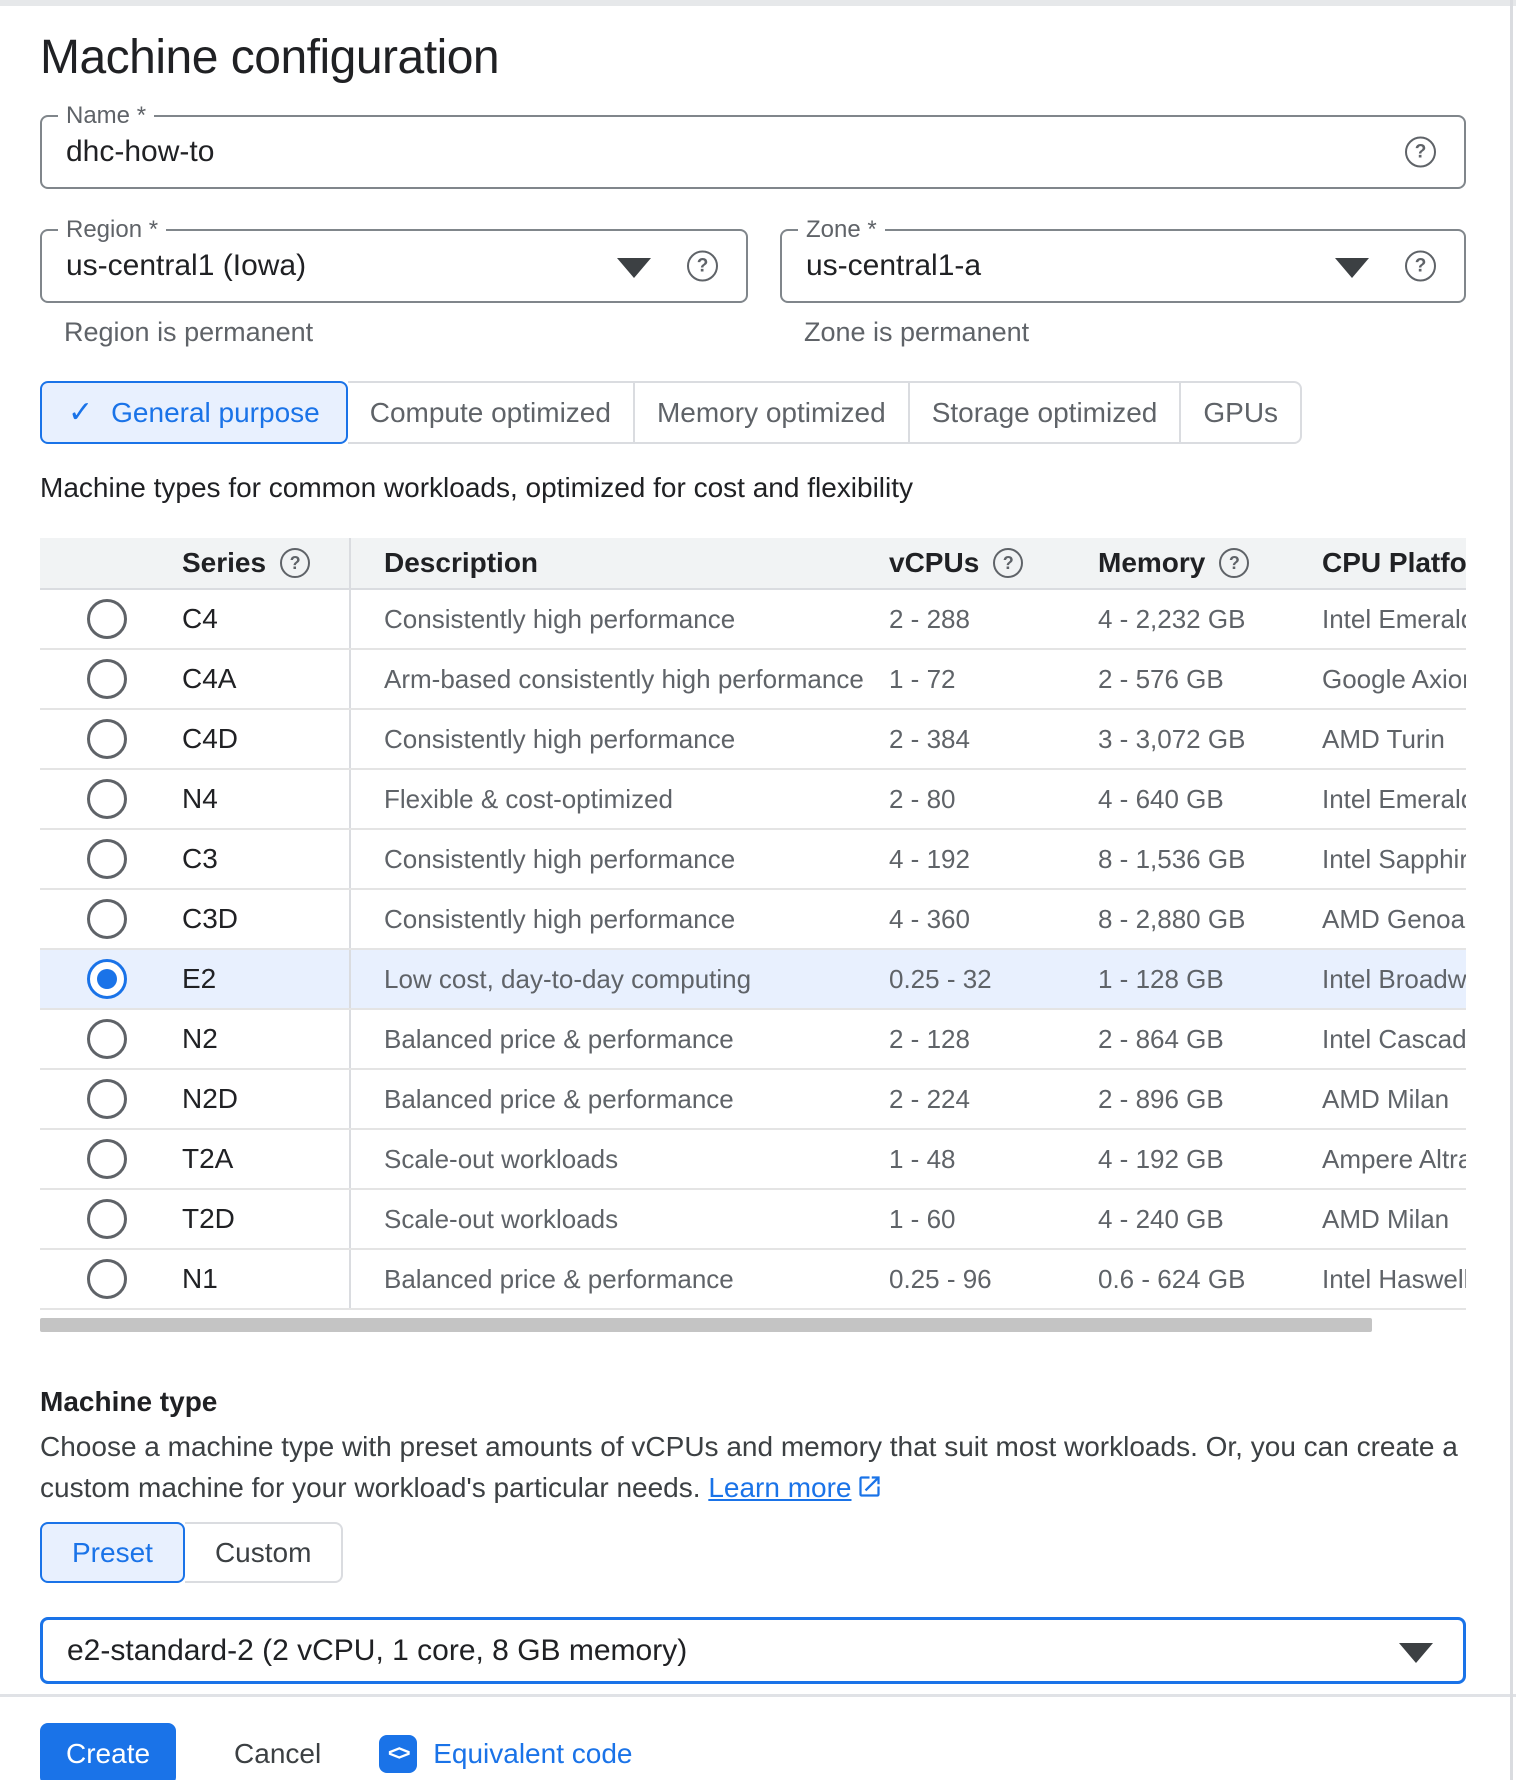 This screenshot has width=1516, height=1780. I want to click on series-vcpus: 2 - 384, so click(929, 738).